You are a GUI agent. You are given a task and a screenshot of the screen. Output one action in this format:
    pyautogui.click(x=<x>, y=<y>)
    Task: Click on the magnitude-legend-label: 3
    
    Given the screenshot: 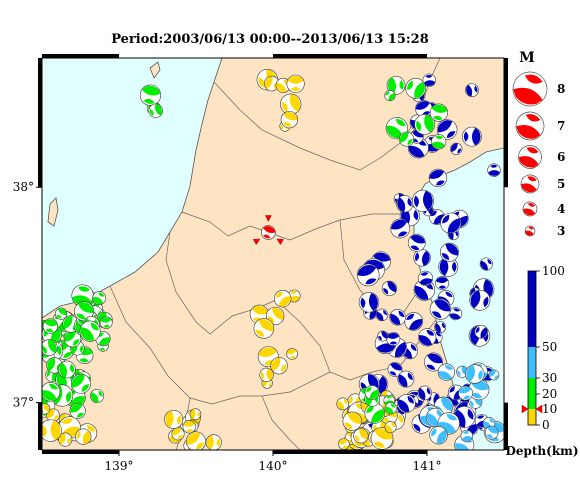 What is the action you would take?
    pyautogui.click(x=561, y=231)
    